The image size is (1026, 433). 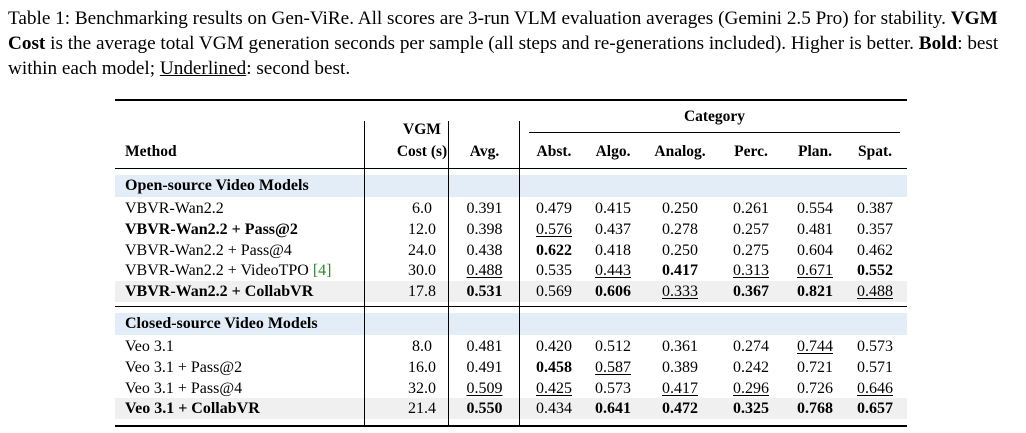 What do you see at coordinates (875, 388) in the screenshot?
I see `spat-value: 0.646` at bounding box center [875, 388].